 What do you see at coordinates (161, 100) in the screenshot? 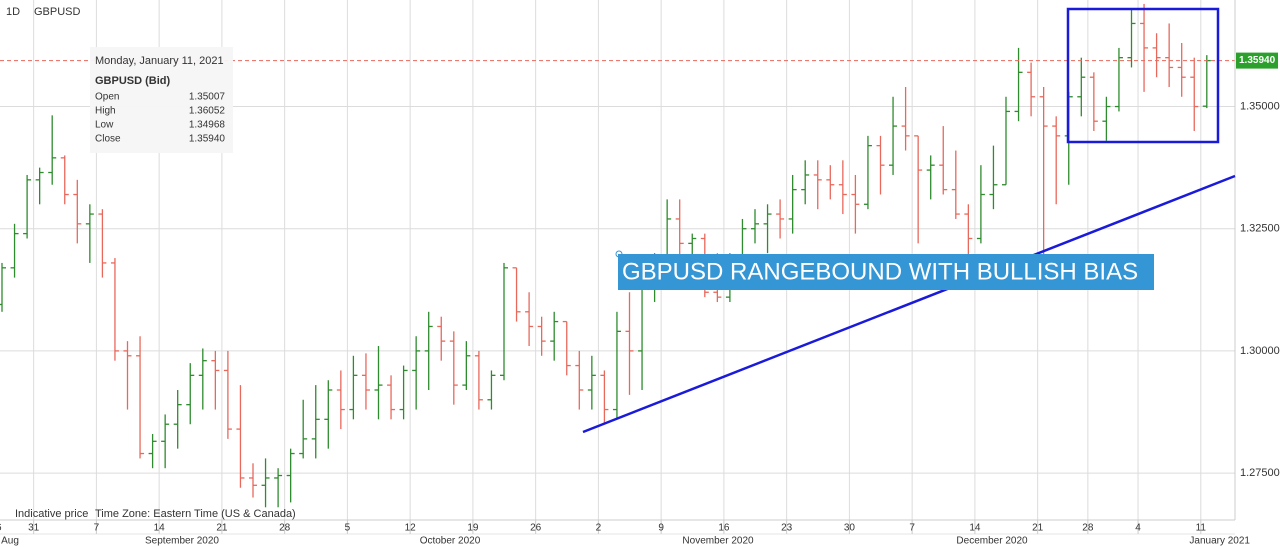
I see `tooltip-box` at bounding box center [161, 100].